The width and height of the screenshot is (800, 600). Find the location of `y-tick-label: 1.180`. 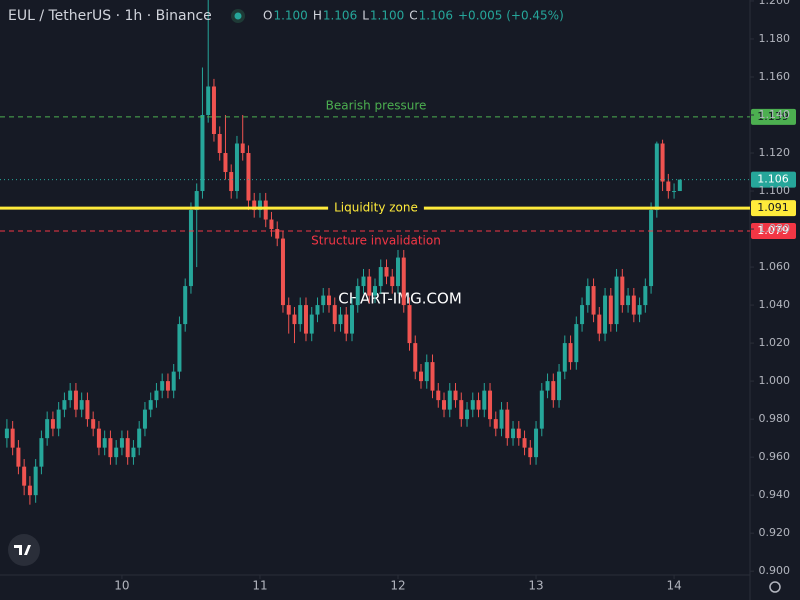

y-tick-label: 1.180 is located at coordinates (775, 38).